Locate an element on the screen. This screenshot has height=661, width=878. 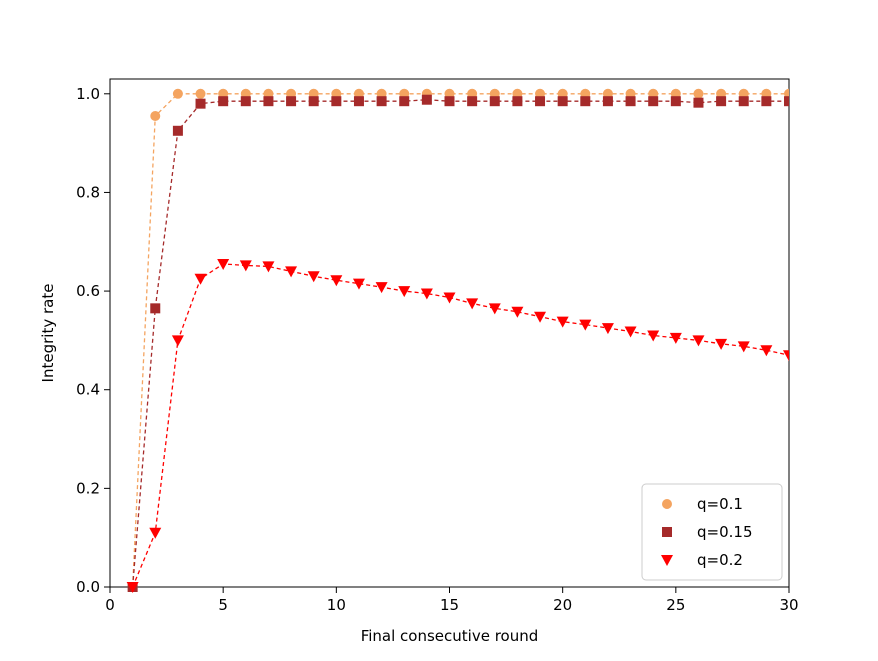
y-tick-label: 0.0 is located at coordinates (88, 587).